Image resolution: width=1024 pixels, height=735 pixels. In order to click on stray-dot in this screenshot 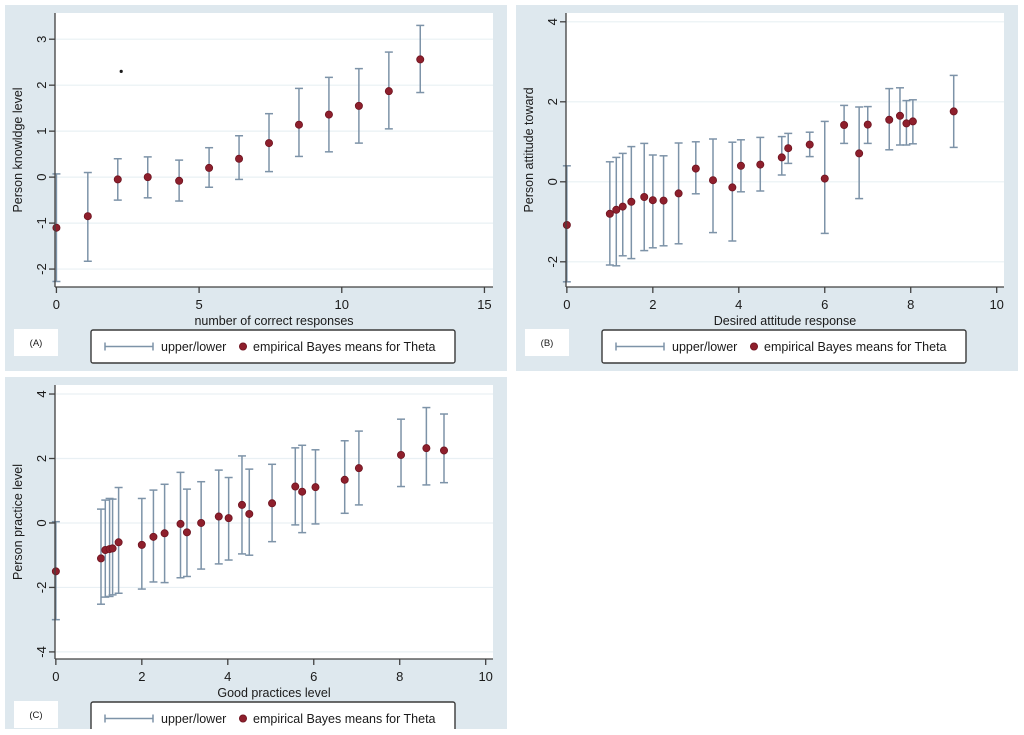, I will do `click(121, 71)`.